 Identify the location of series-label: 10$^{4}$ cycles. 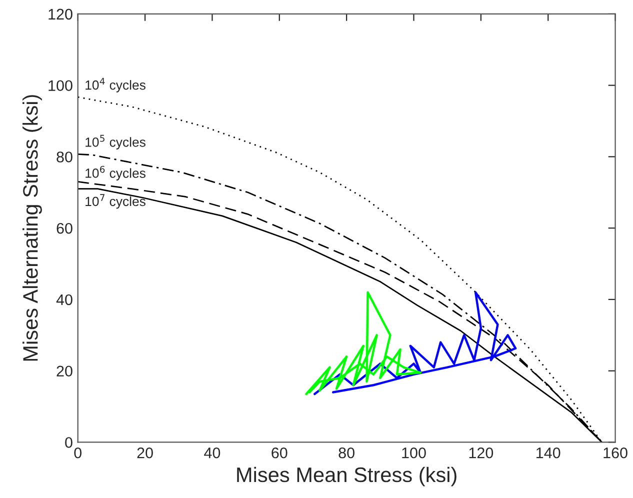
(116, 85).